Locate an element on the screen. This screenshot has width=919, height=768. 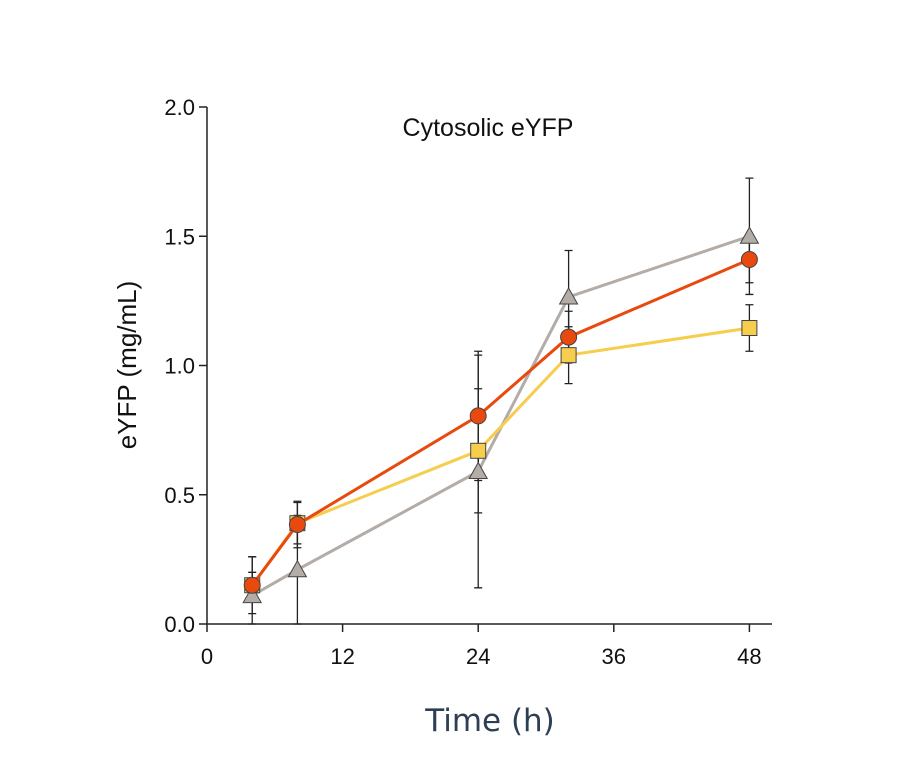
x-tick-label: 48 is located at coordinates (749, 656).